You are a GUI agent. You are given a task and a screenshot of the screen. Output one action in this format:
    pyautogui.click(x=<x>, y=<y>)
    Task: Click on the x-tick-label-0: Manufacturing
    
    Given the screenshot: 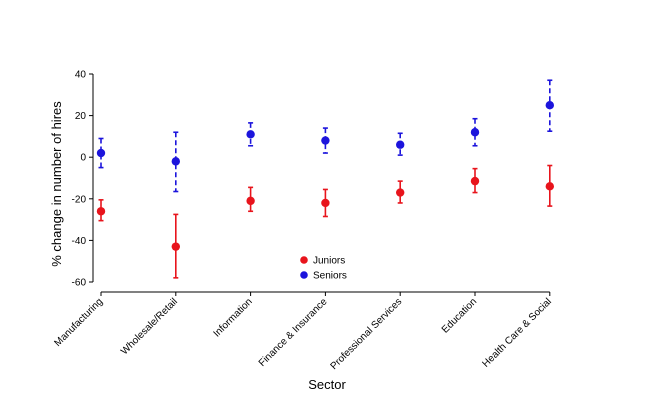 What is the action you would take?
    pyautogui.click(x=79, y=322)
    